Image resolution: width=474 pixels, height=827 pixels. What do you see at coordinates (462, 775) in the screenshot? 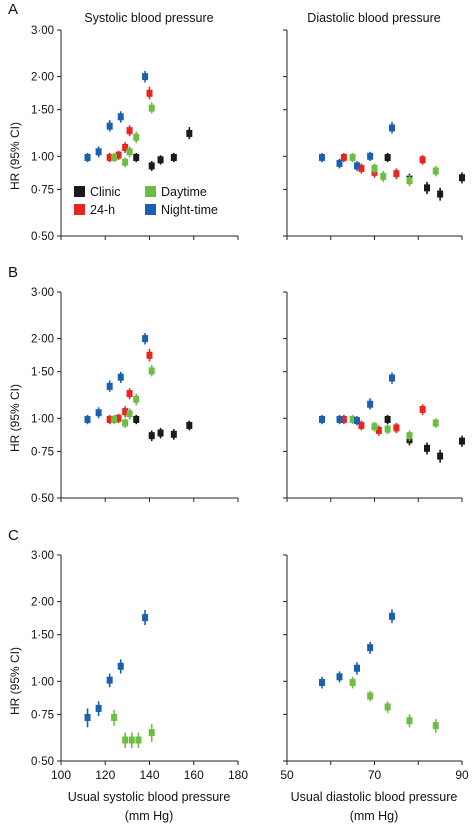
I see `x-tick-label-c-dia: 90` at bounding box center [462, 775].